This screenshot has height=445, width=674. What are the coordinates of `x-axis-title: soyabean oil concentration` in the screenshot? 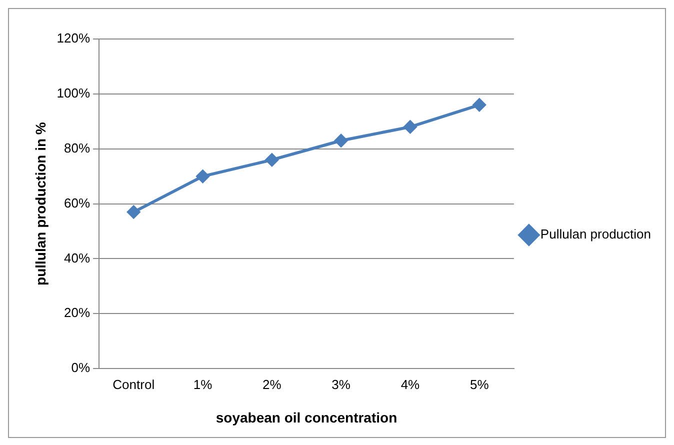 It's located at (307, 417).